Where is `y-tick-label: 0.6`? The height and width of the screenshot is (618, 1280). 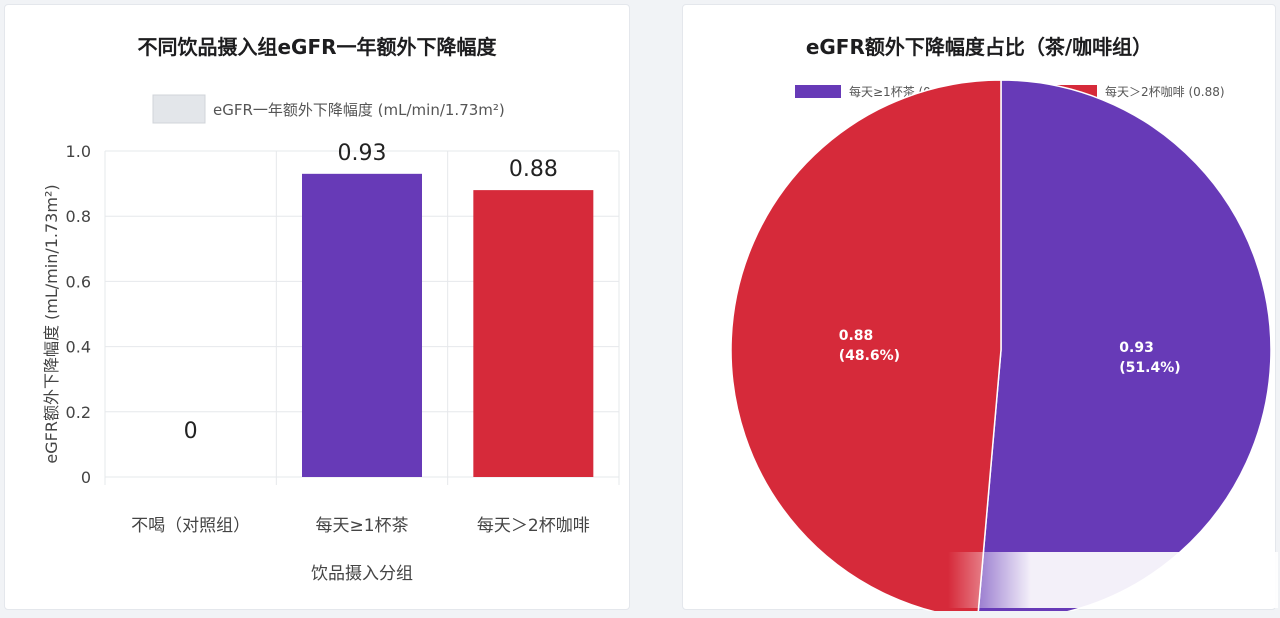 y-tick-label: 0.6 is located at coordinates (78, 281).